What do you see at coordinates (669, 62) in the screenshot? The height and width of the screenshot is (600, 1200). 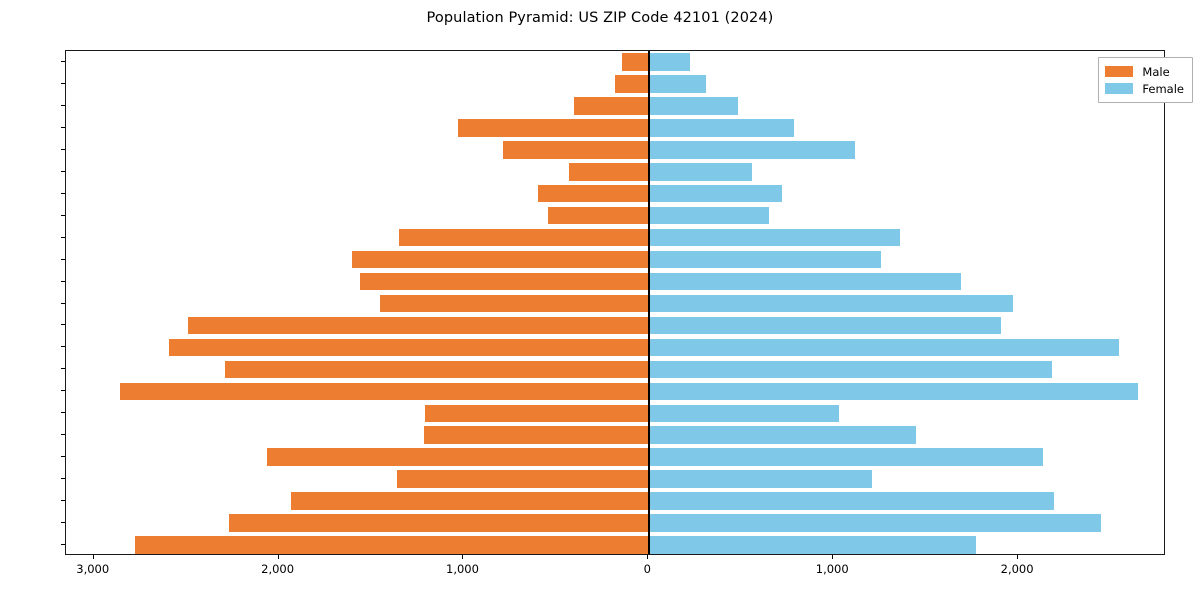 I see `bar-female-85-` at bounding box center [669, 62].